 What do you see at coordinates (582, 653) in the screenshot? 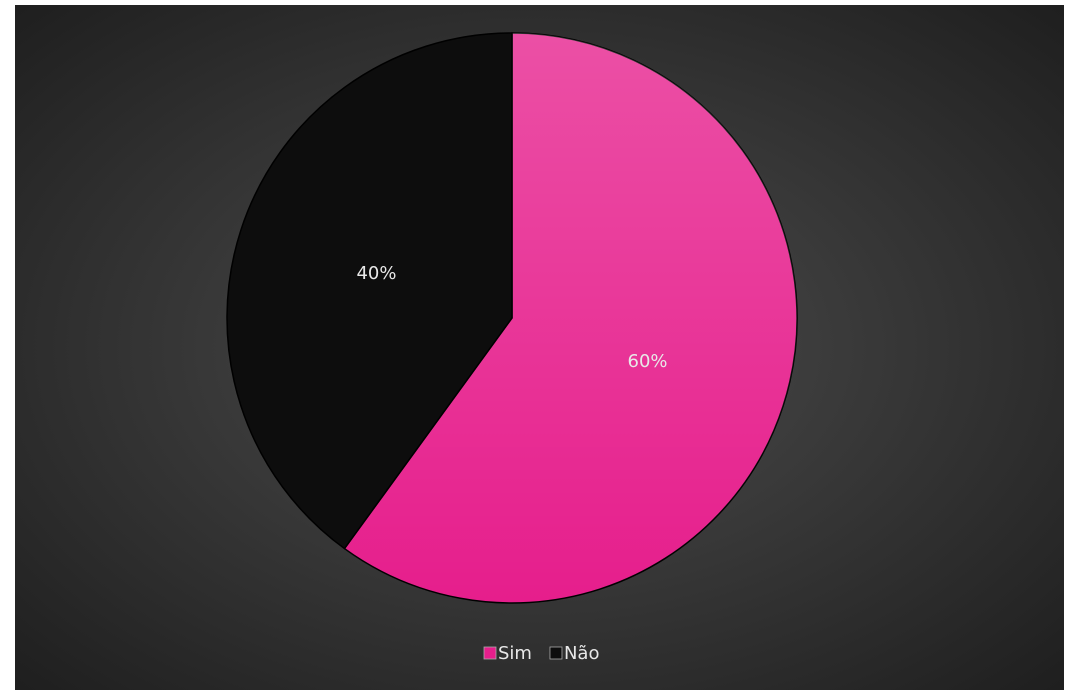
I see `legend-label: Não` at bounding box center [582, 653].